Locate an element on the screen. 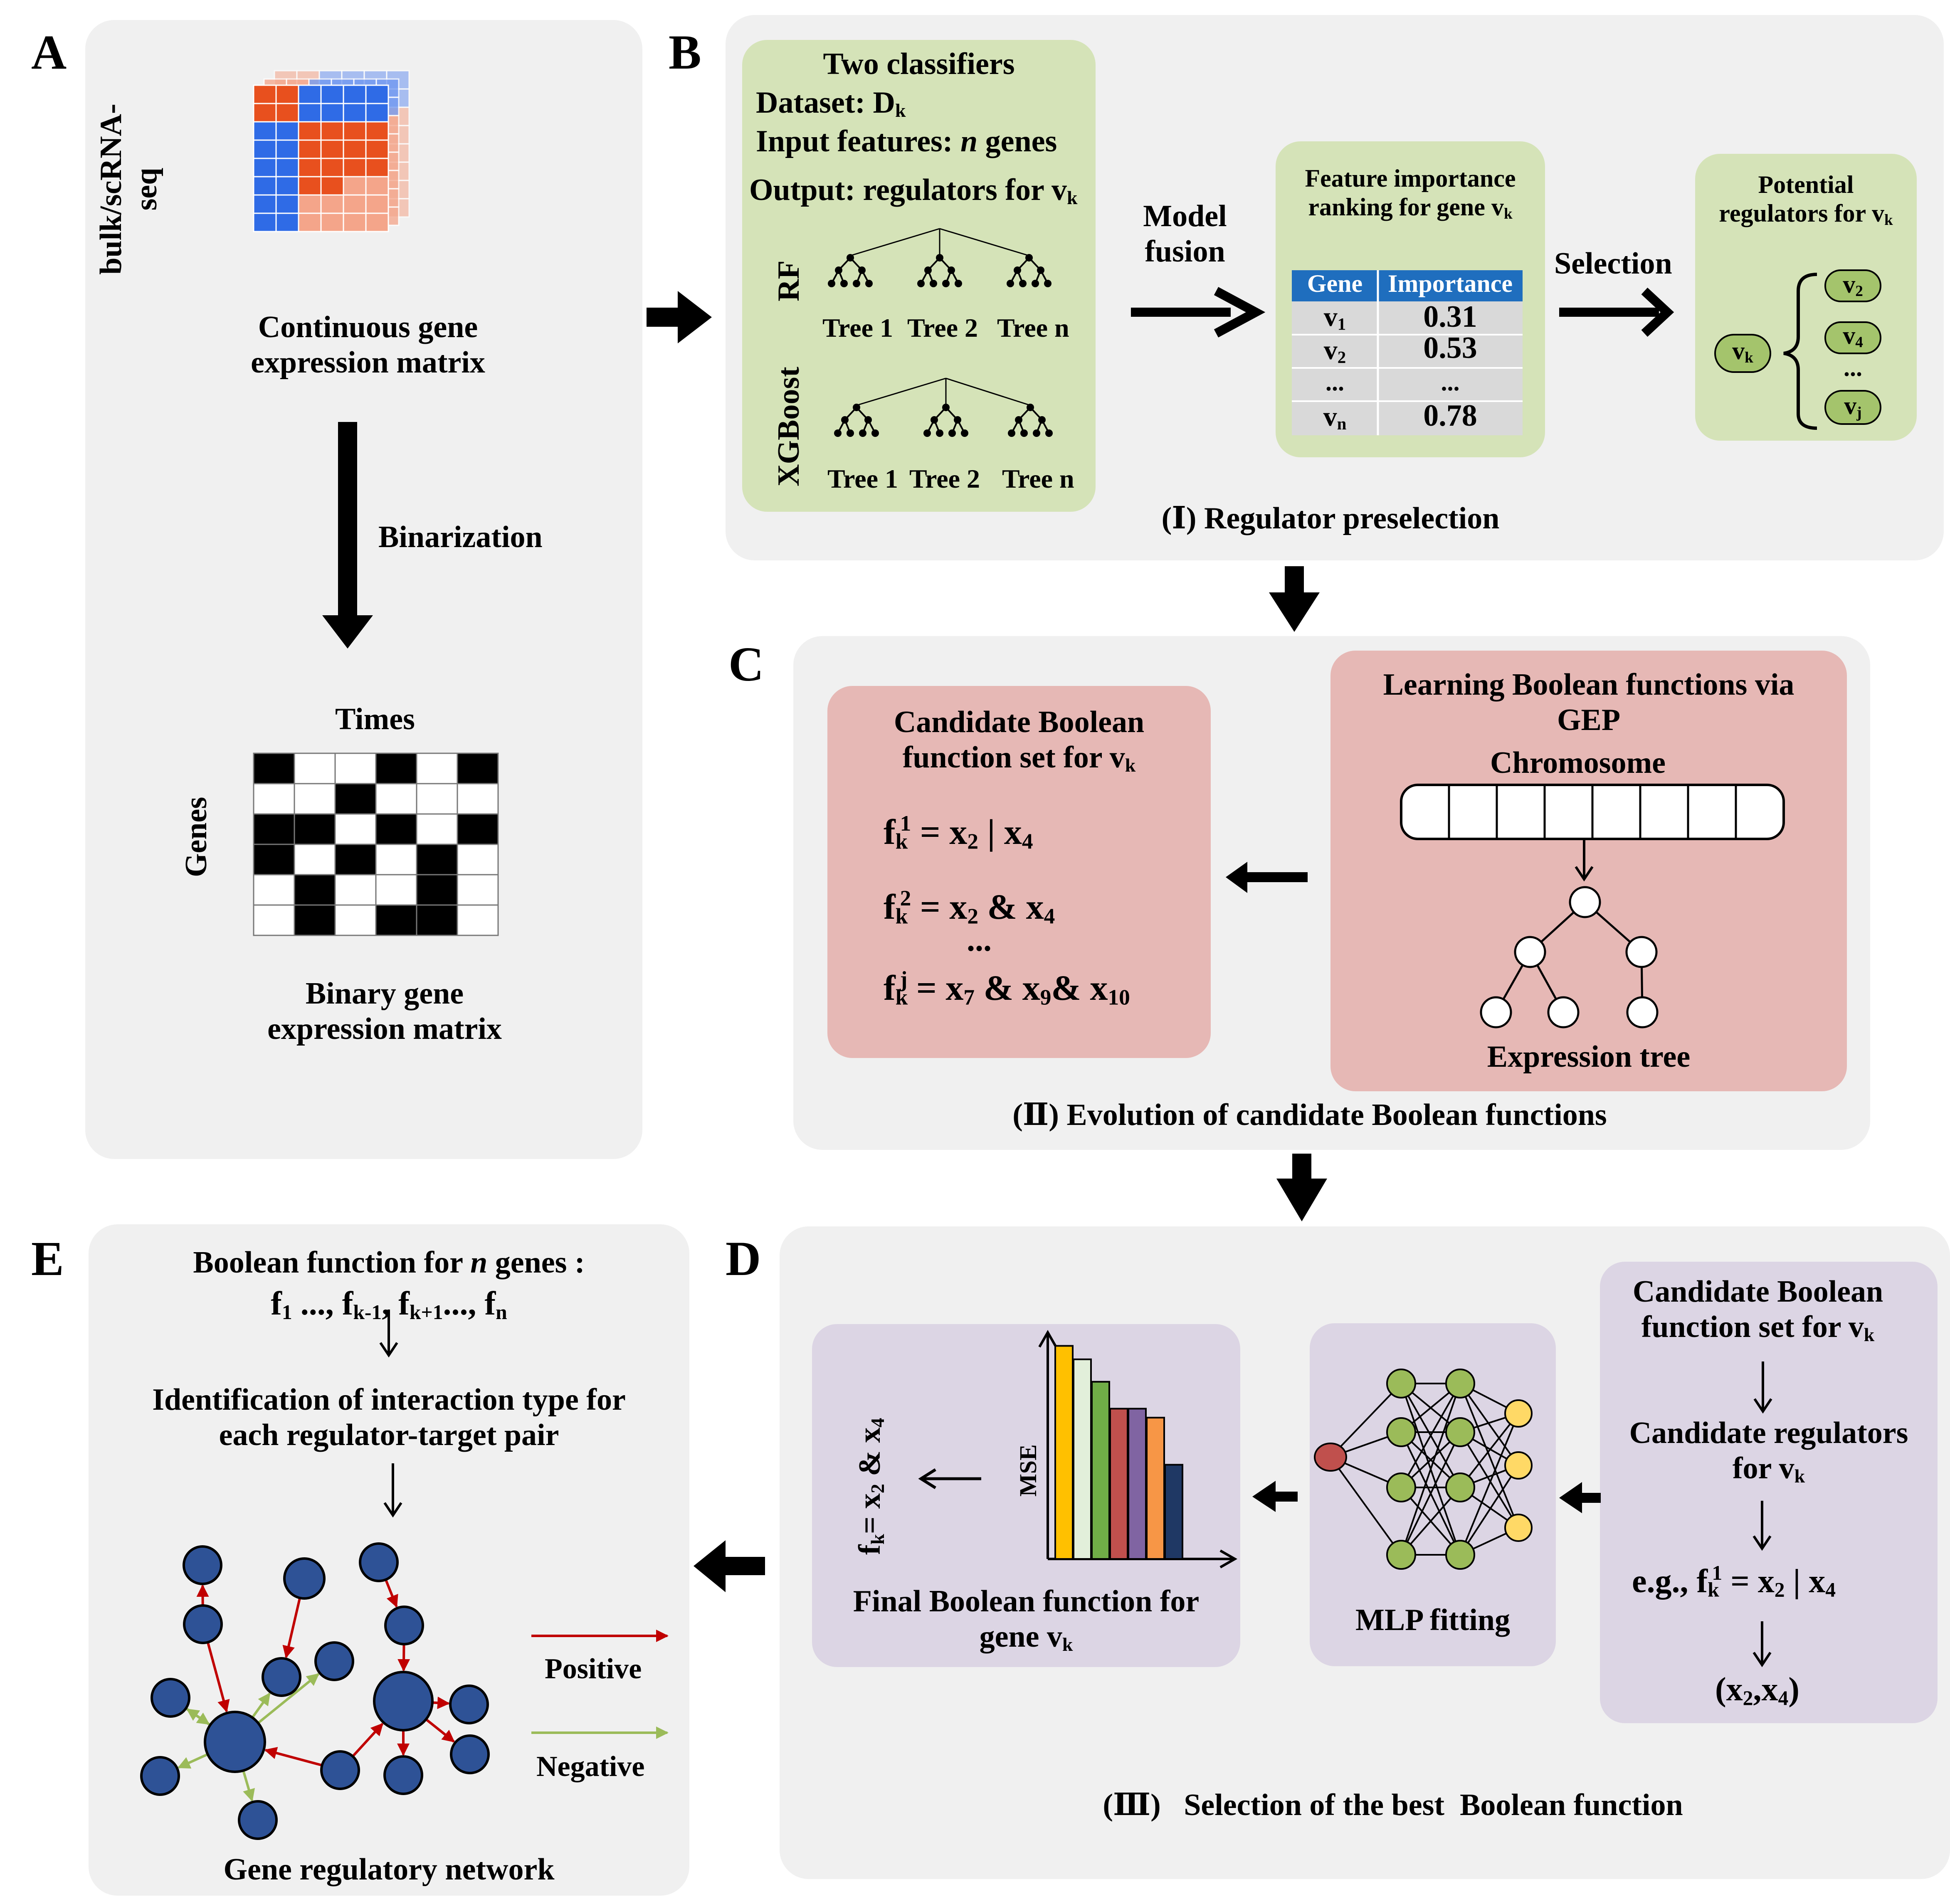 The height and width of the screenshot is (1904, 1950). rf-tree-1-label: Tree 1 is located at coordinates (857, 328).